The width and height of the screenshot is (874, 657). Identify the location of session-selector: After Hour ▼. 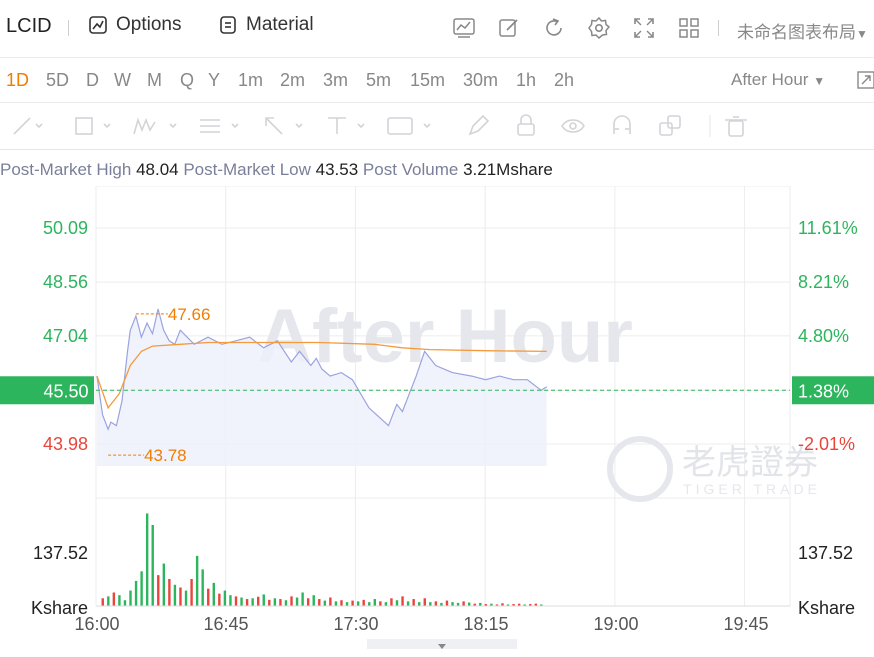
(778, 80).